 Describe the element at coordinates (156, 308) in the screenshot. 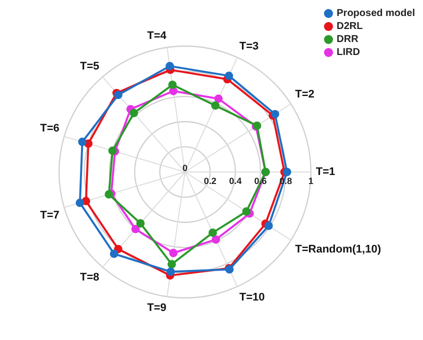

I see `spoke-label: T=9` at that location.